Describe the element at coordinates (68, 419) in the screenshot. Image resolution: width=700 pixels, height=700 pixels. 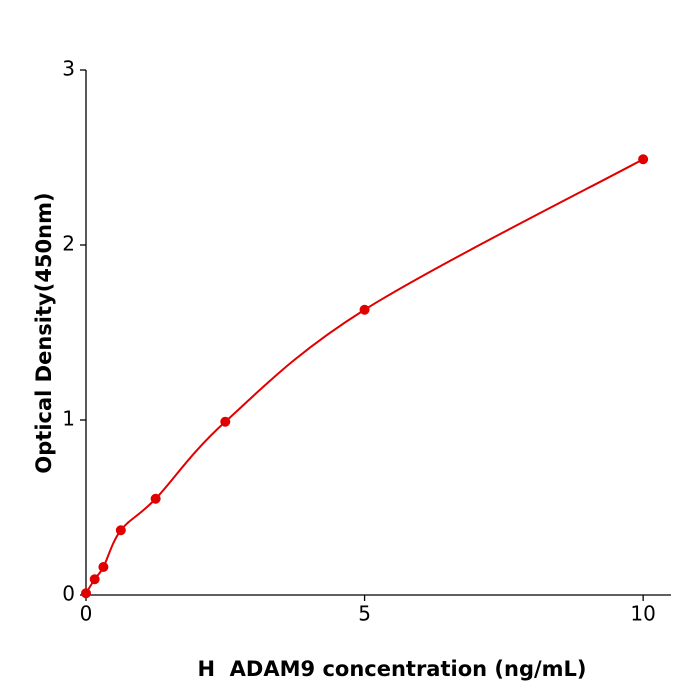
I see `y-tick-label: 1` at that location.